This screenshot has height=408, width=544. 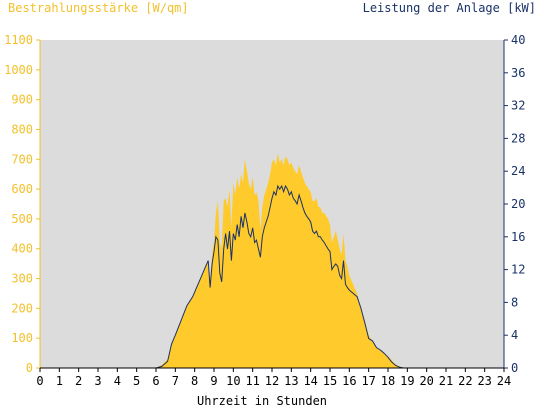 What do you see at coordinates (252, 381) in the screenshot?
I see `x-tick-label: 11` at bounding box center [252, 381].